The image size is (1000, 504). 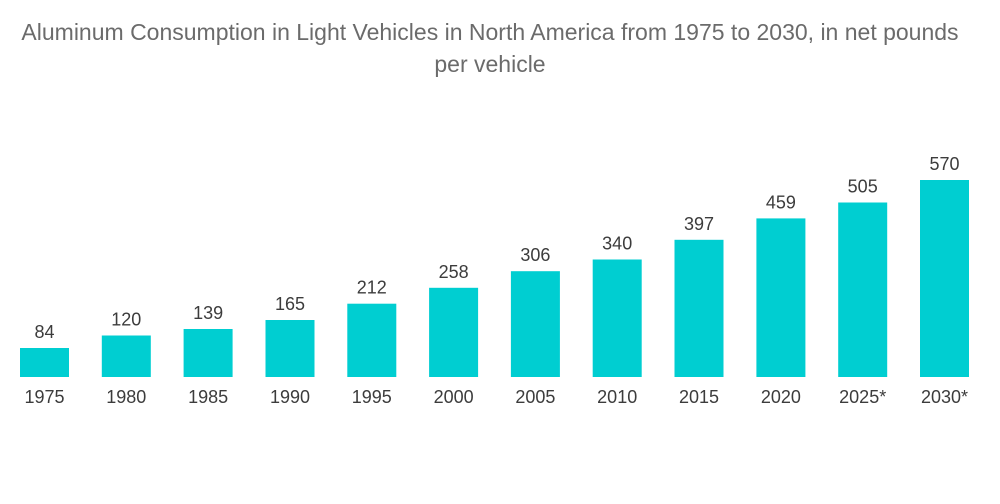 What do you see at coordinates (372, 288) in the screenshot?
I see `value-label-1995: 212` at bounding box center [372, 288].